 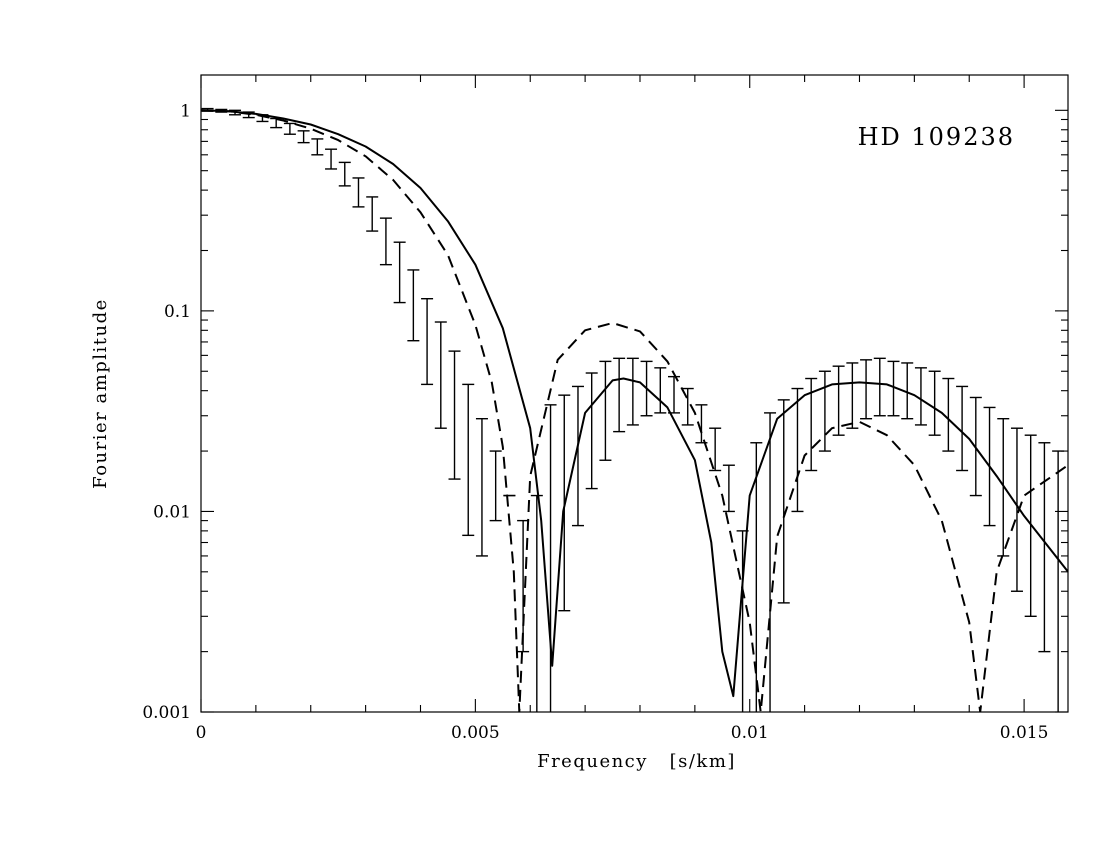 What do you see at coordinates (100, 393) in the screenshot?
I see `y-axis-label: Fourier amplitude` at bounding box center [100, 393].